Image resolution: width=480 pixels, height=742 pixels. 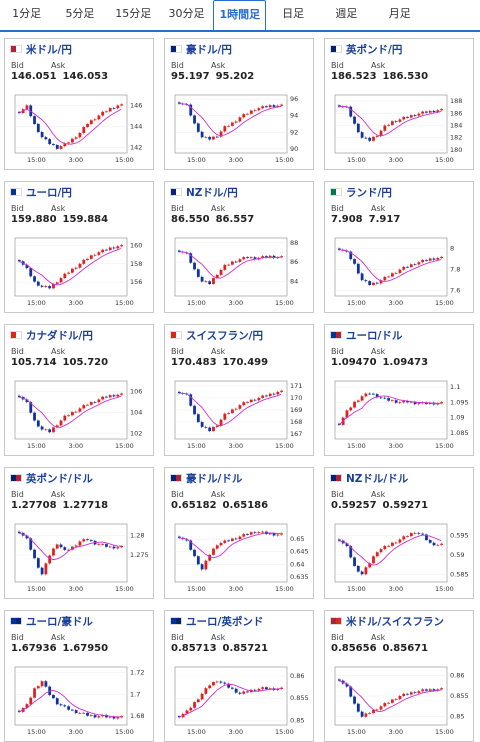 I want to click on pair-name: 豪ドル/円, so click(x=209, y=49).